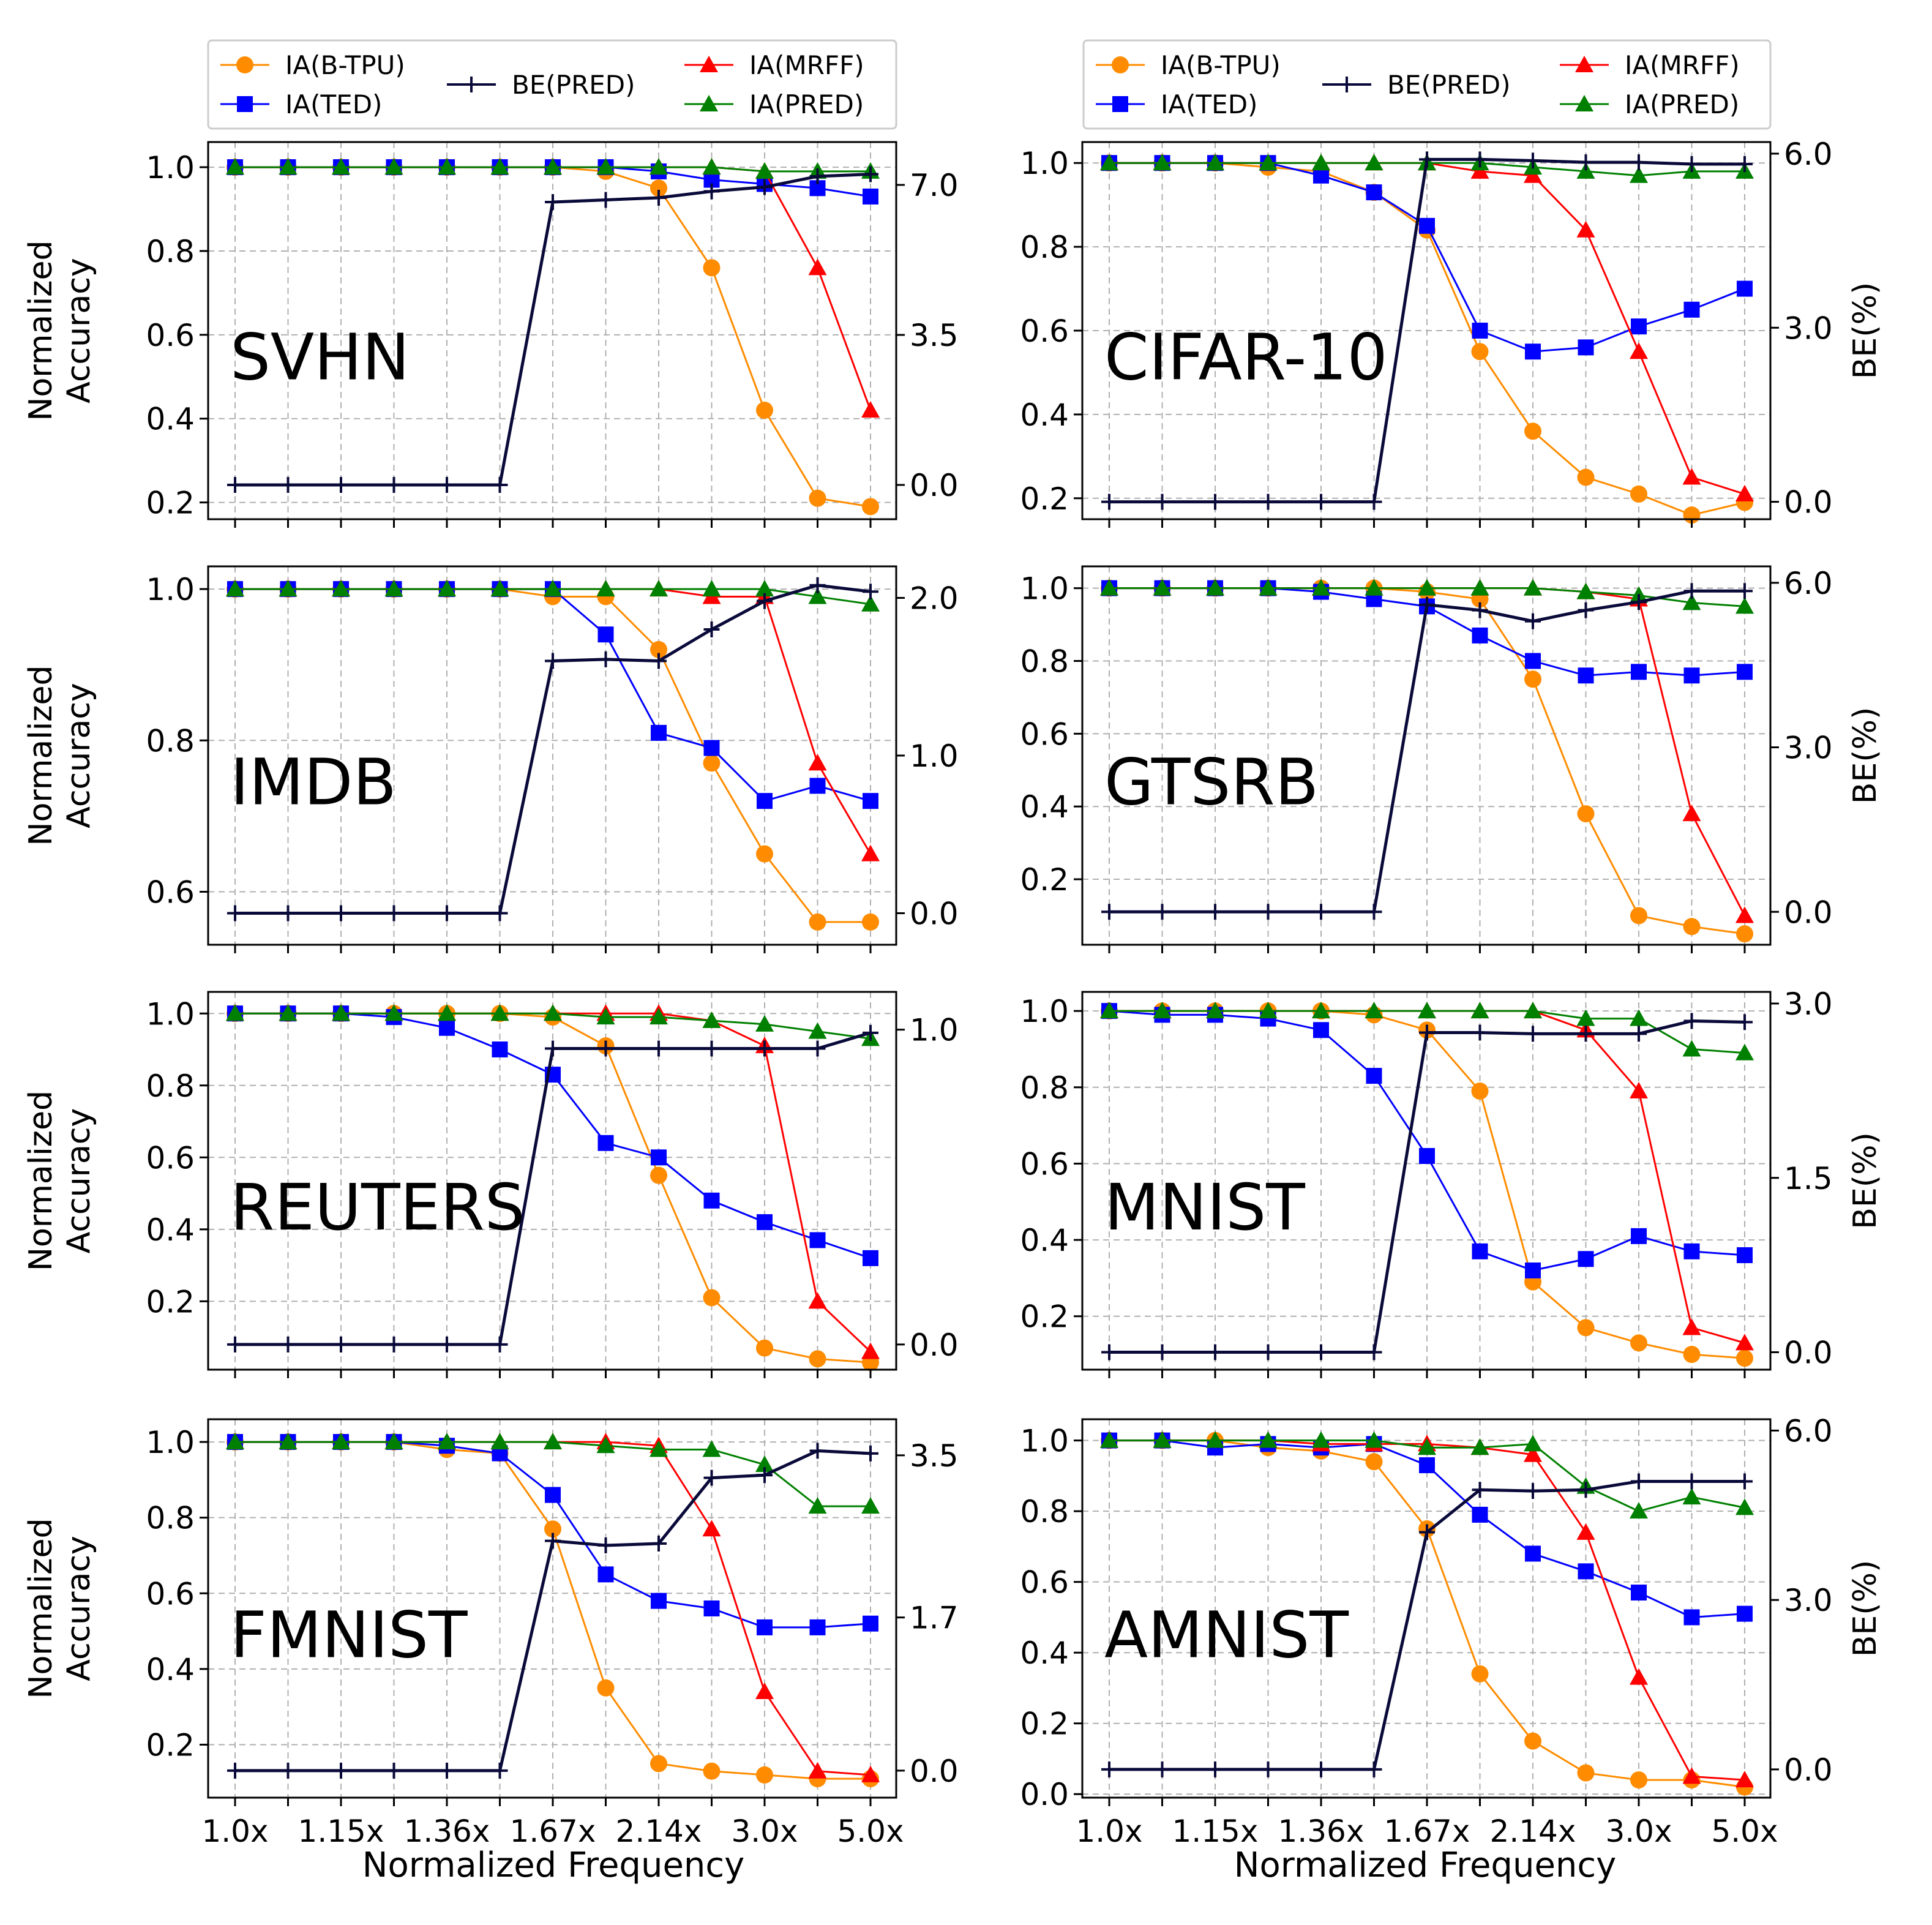  I want to click on x-tick-label: 3.0x, so click(764, 1831).